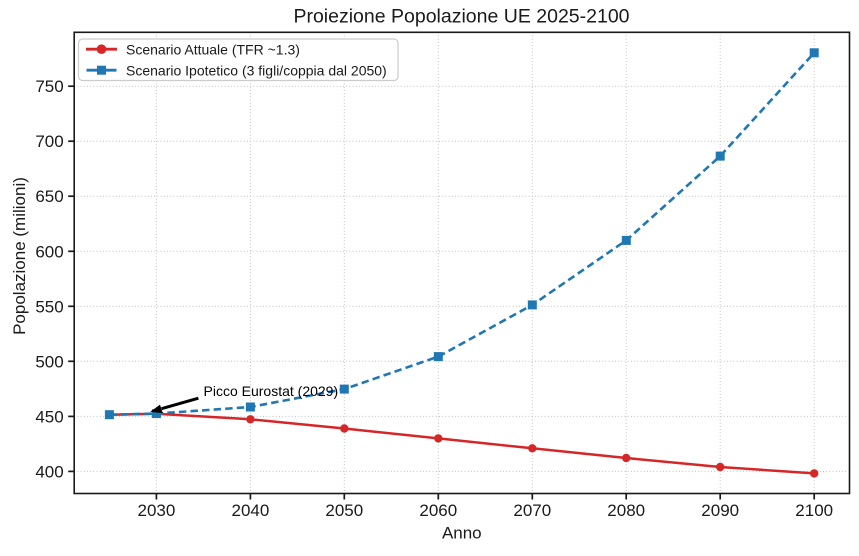 This screenshot has width=859, height=556. What do you see at coordinates (19, 256) in the screenshot?
I see `svg-text: Popolazione (milioni)` at bounding box center [19, 256].